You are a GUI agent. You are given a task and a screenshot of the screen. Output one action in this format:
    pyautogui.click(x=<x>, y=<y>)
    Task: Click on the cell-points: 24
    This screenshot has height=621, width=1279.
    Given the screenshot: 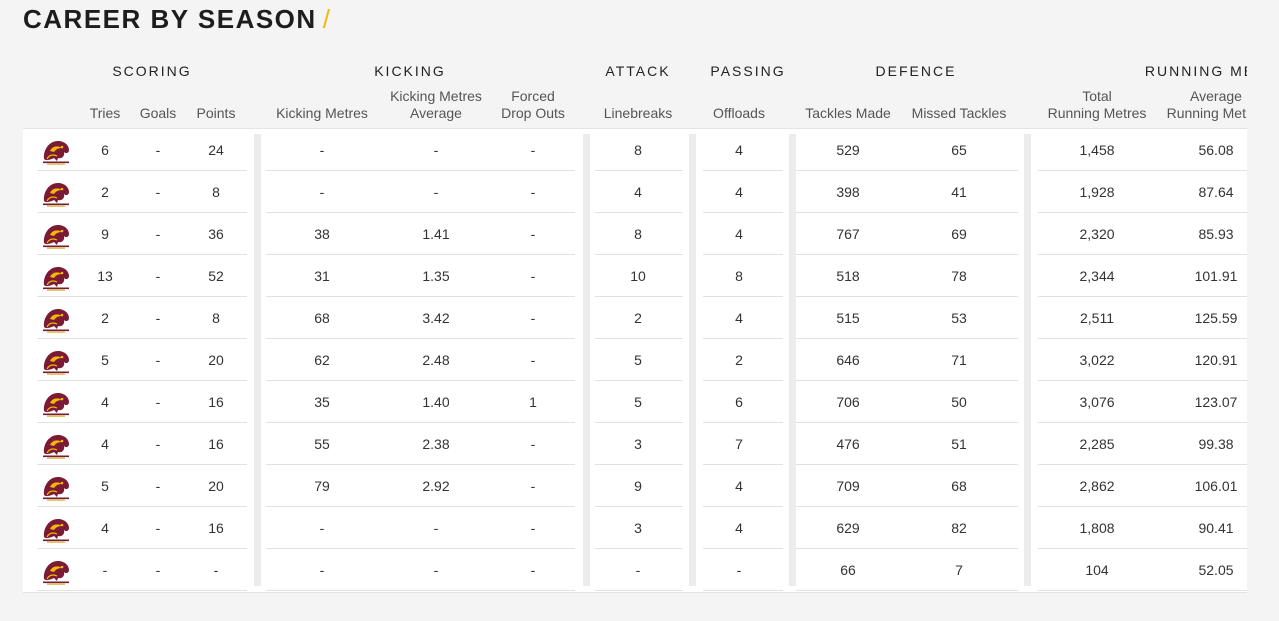 What is the action you would take?
    pyautogui.click(x=216, y=150)
    